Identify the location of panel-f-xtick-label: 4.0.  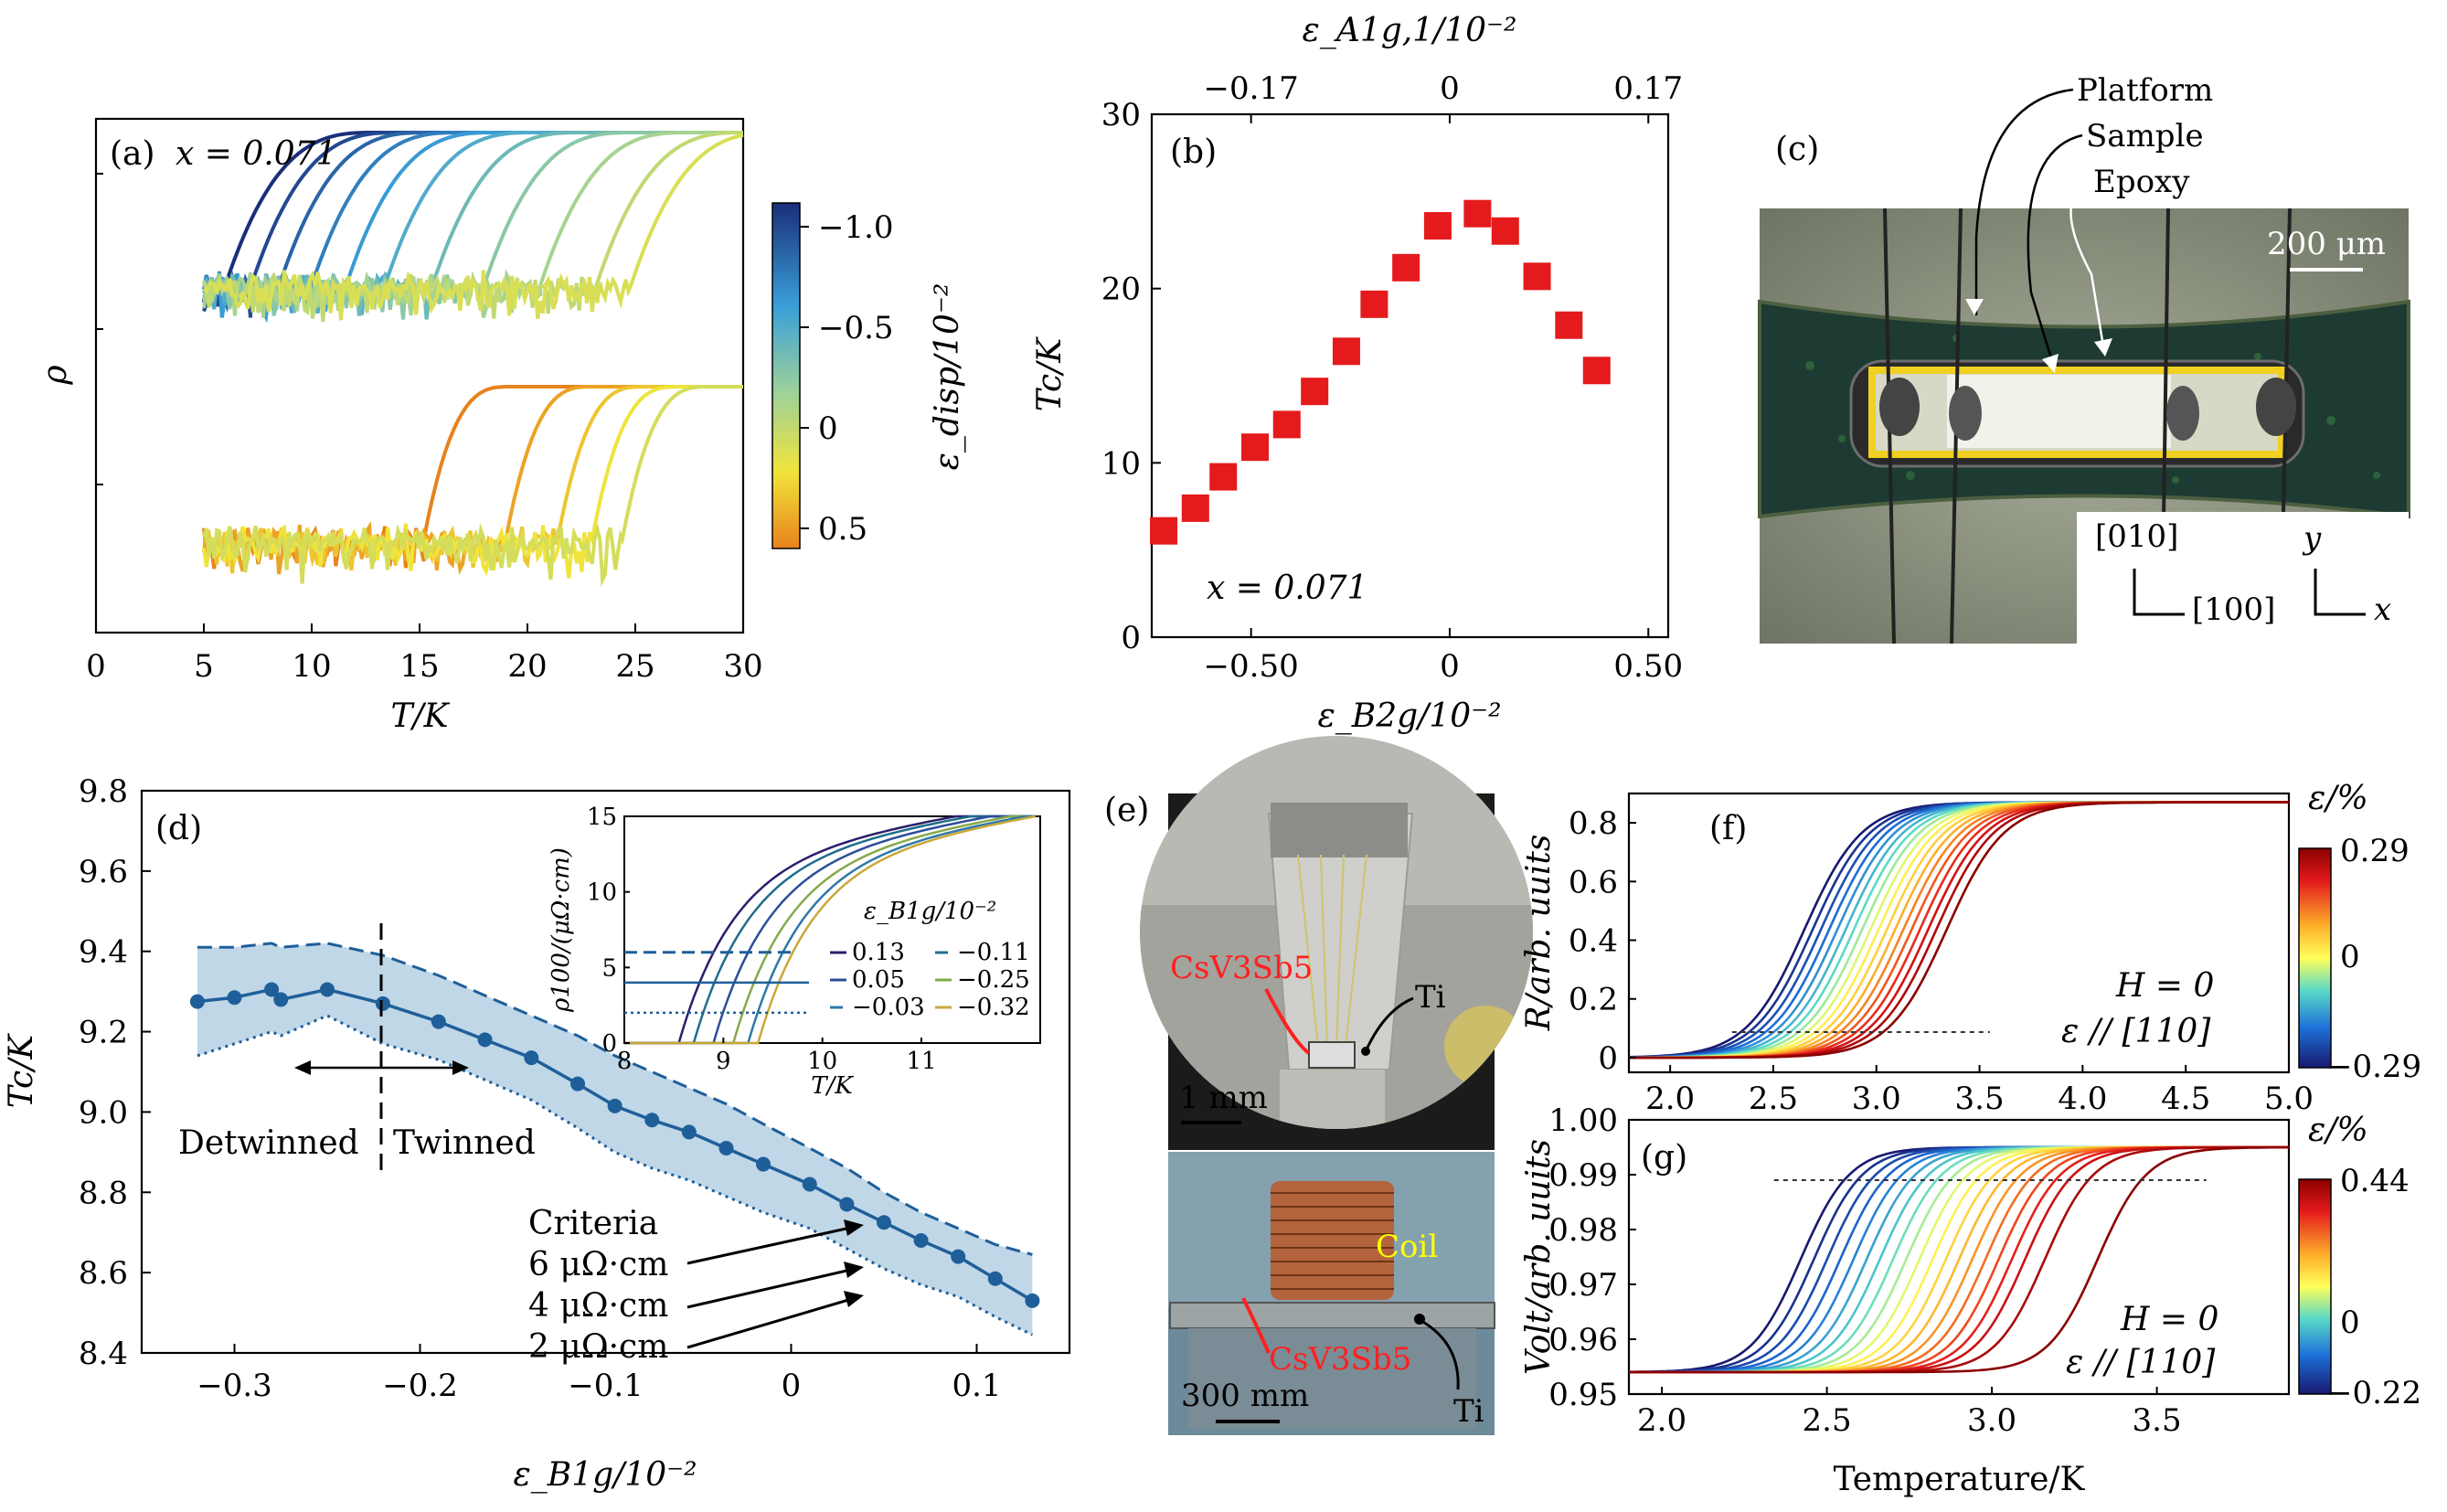
(2082, 1099).